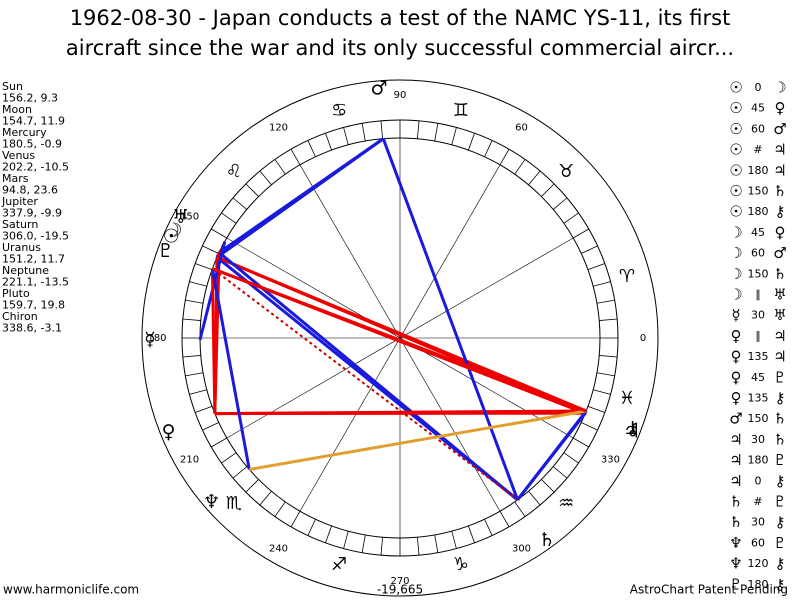 The height and width of the screenshot is (600, 800). I want to click on planet-name: Venus, so click(18, 155).